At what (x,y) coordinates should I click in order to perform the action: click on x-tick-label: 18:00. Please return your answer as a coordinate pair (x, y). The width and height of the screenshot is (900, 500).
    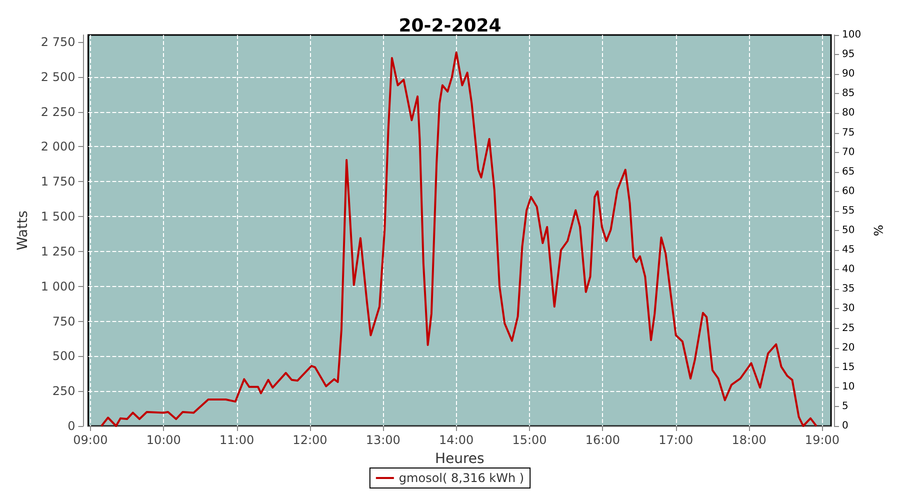
    Looking at the image, I should click on (749, 440).